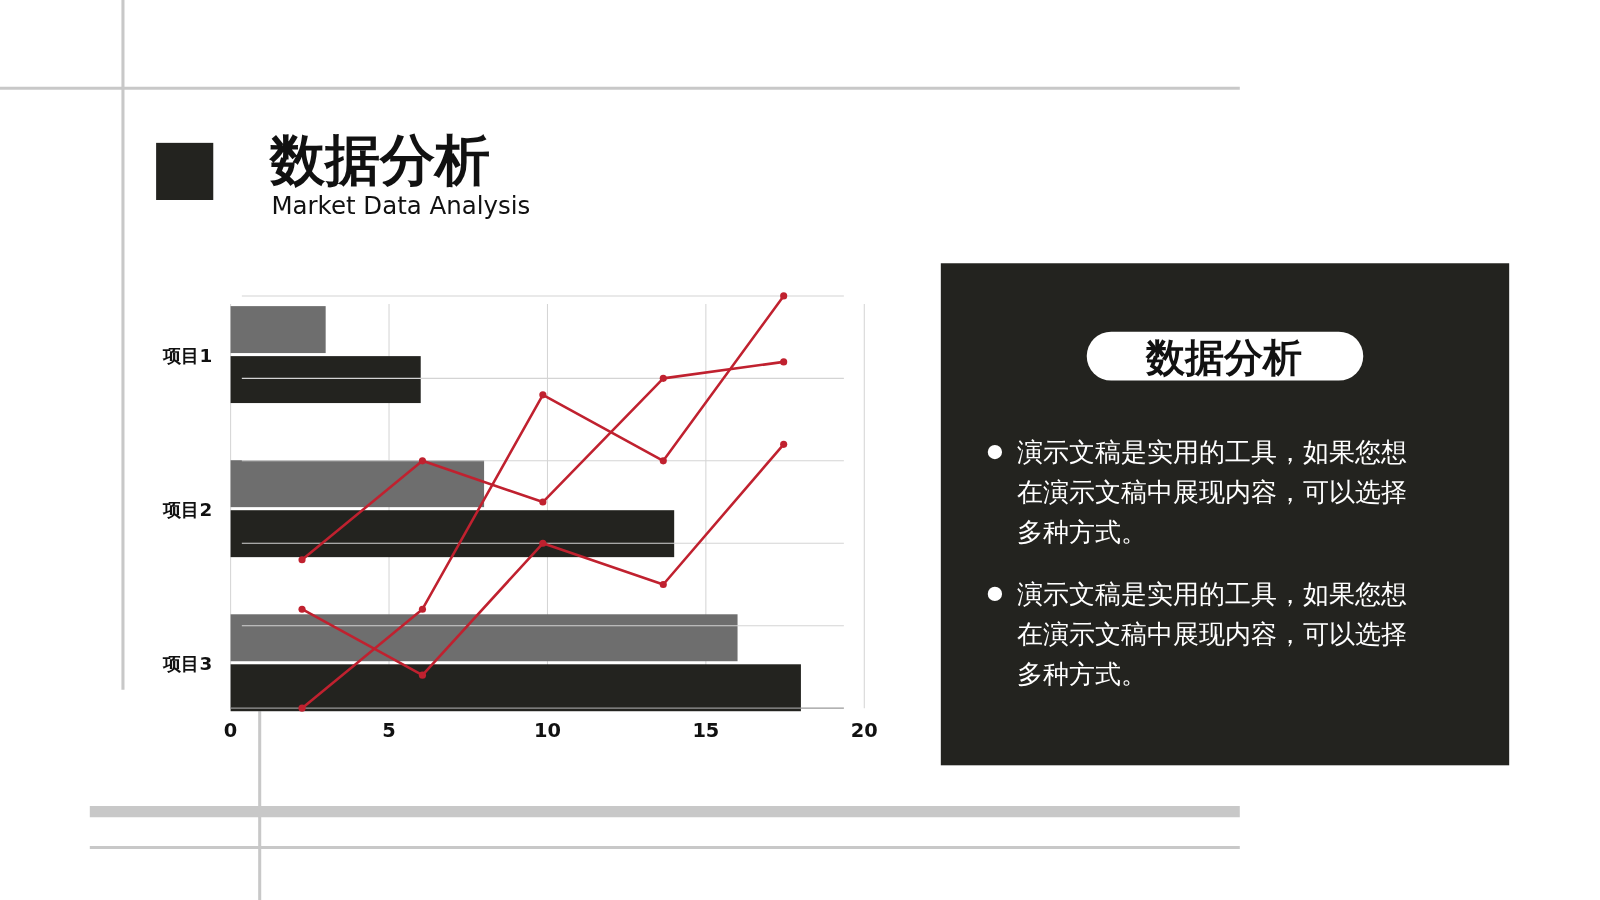 This screenshot has width=1600, height=900. I want to click on x-tick-label: 20, so click(864, 730).